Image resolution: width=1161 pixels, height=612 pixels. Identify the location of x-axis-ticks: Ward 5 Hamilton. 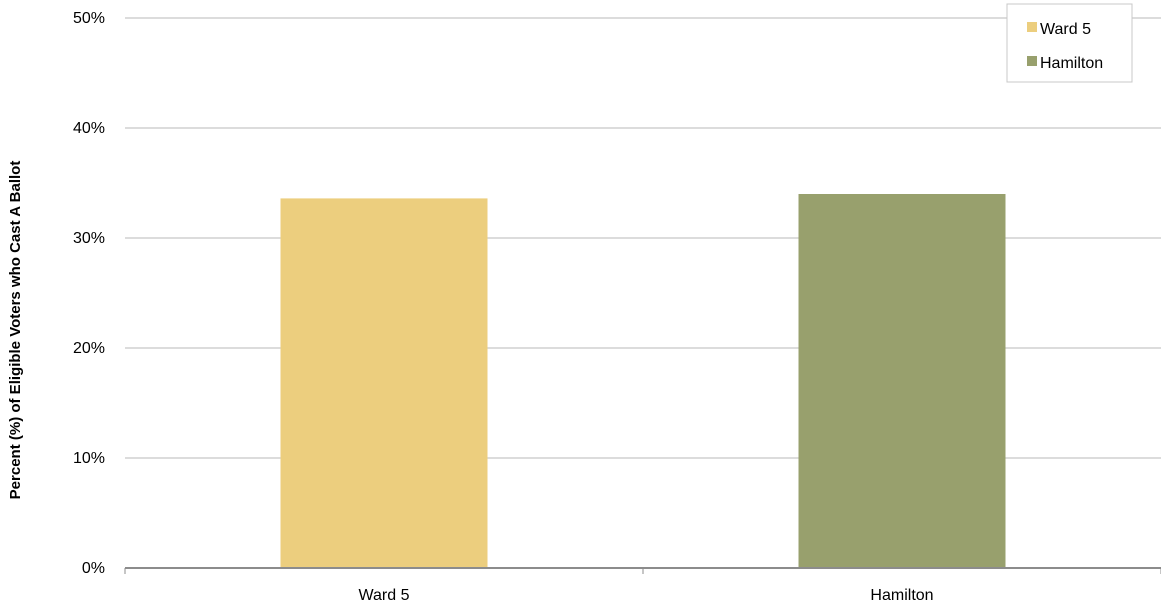
(646, 595).